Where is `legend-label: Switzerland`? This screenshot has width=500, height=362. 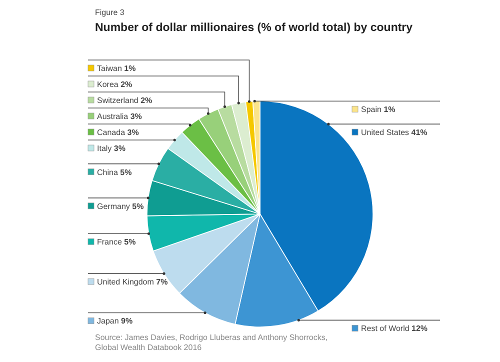
legend-label: Switzerland is located at coordinates (117, 100).